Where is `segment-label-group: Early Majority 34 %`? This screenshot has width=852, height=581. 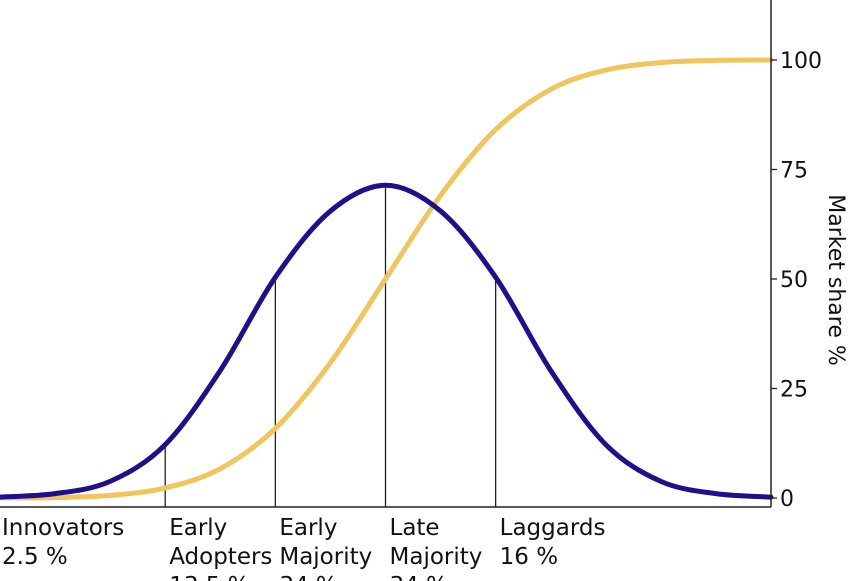
segment-label-group: Early Majority 34 % is located at coordinates (325, 548).